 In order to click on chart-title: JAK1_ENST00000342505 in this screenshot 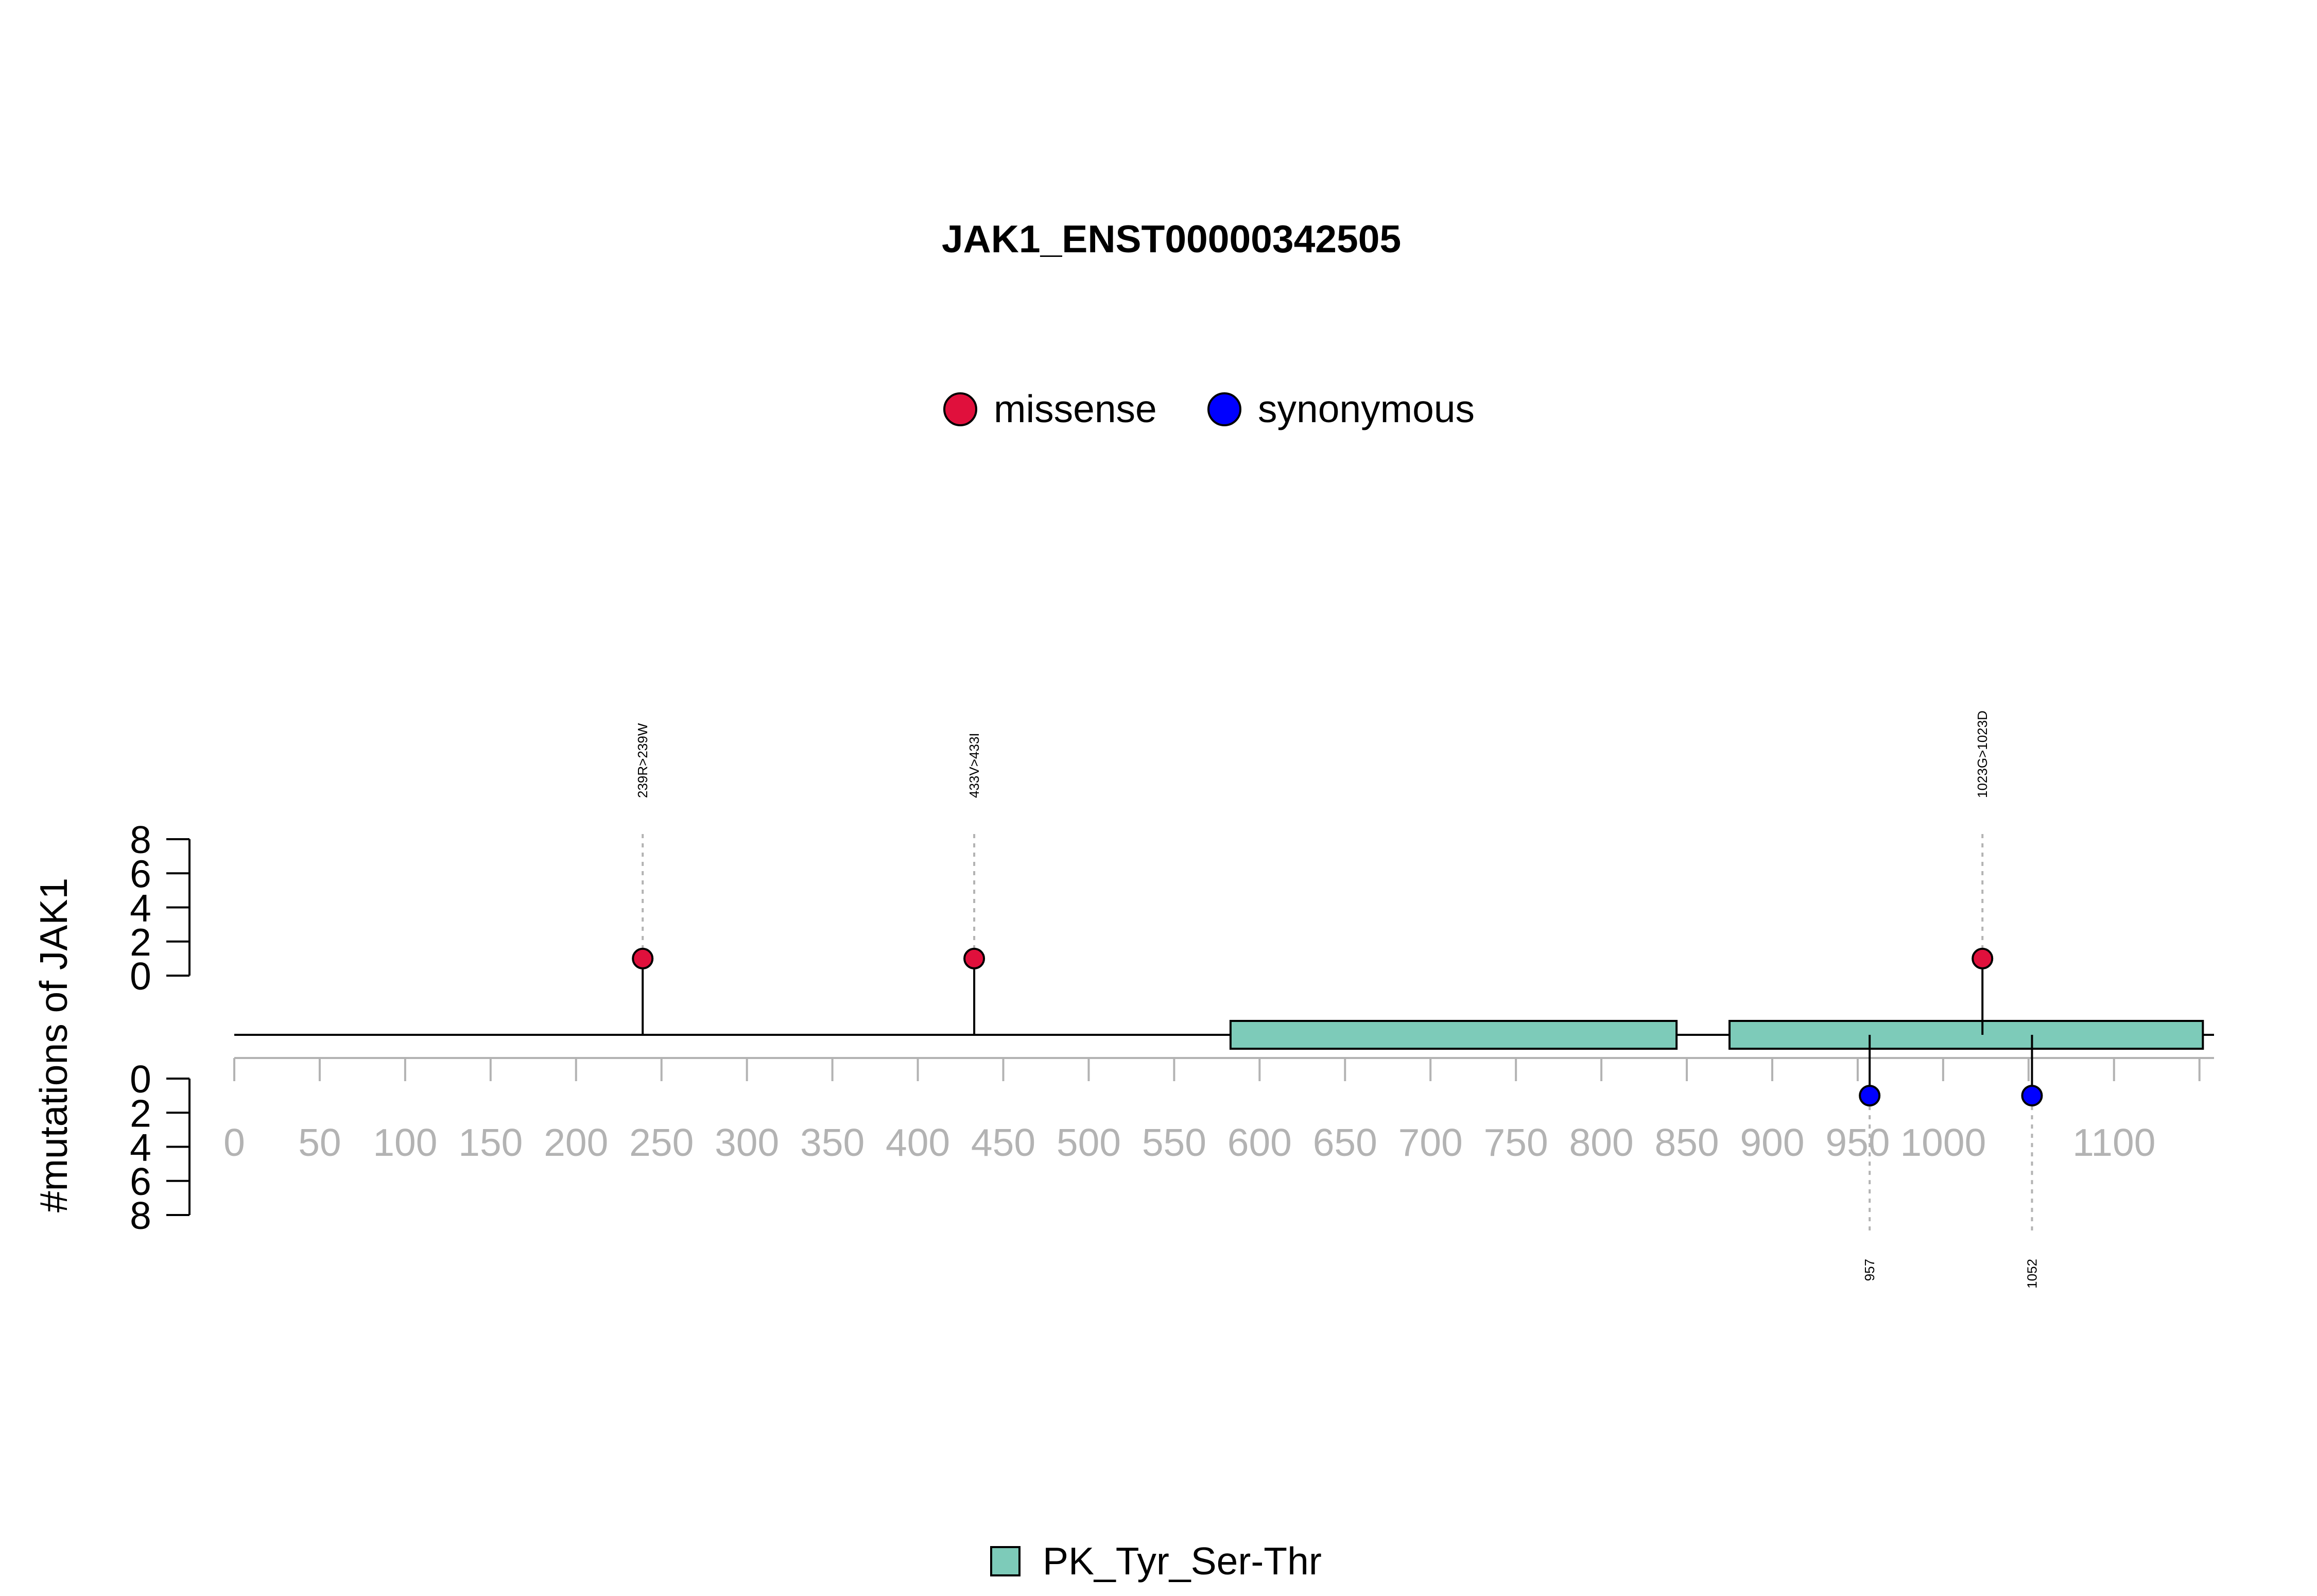, I will do `click(1171, 239)`.